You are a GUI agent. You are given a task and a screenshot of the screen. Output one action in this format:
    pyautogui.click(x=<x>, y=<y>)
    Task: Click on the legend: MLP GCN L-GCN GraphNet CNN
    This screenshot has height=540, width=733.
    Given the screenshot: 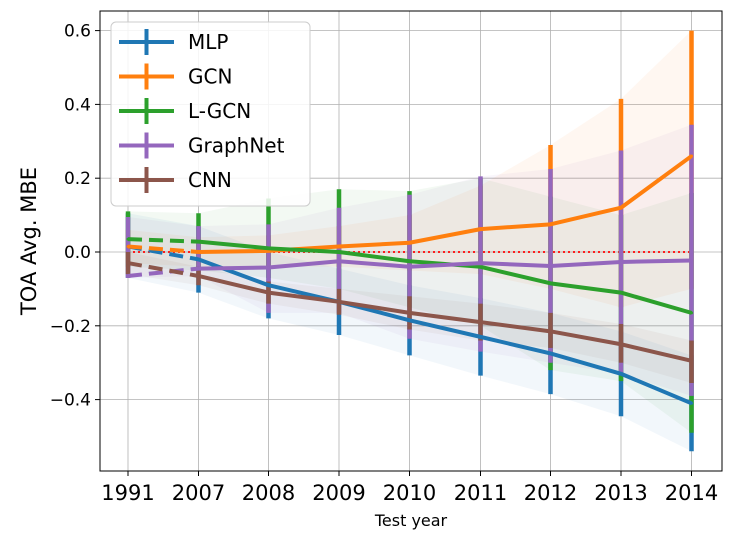 What is the action you would take?
    pyautogui.click(x=210, y=114)
    